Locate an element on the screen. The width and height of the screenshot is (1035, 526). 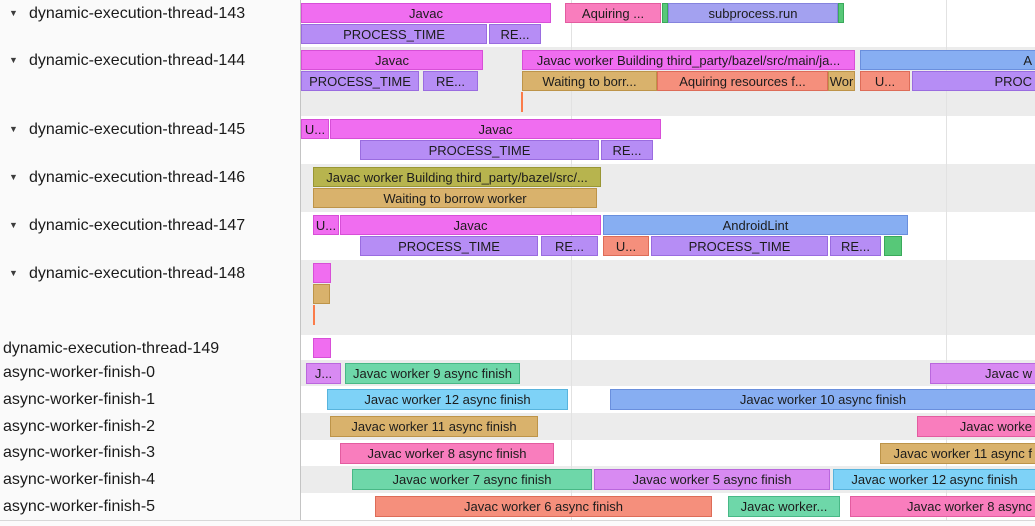
sidebar-track-row: ▼ dynamic-execution-thread-148 is located at coordinates (150, 297).